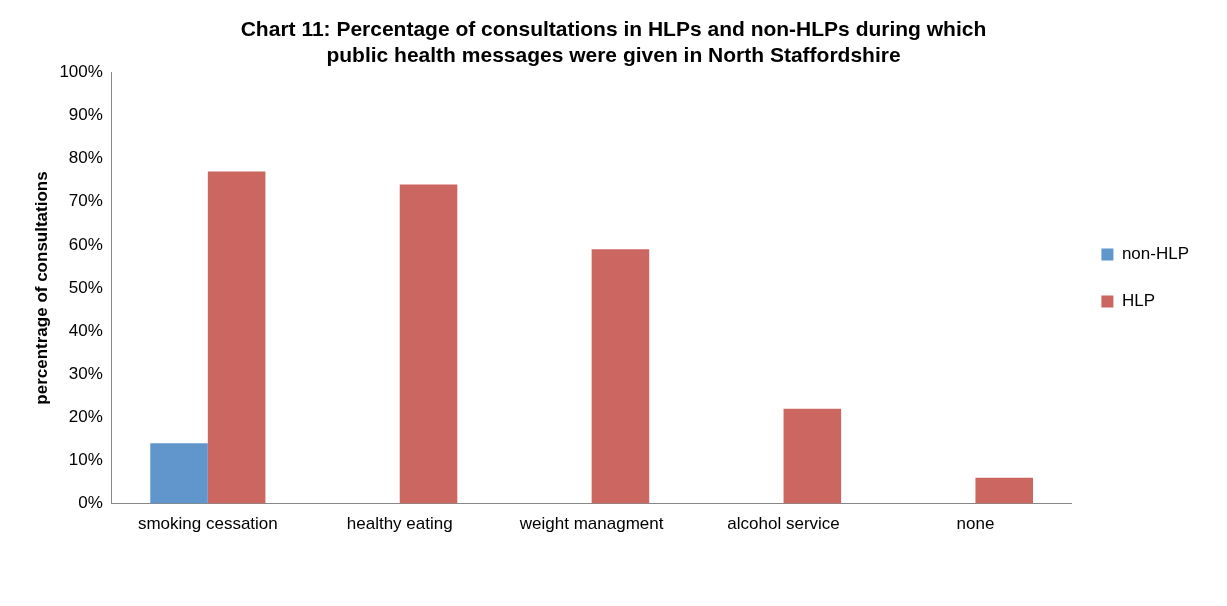 This screenshot has height=606, width=1227. What do you see at coordinates (613, 29) in the screenshot?
I see `text: Chart 11: Percentage of consultations in HLPs and non-HLPs during which` at bounding box center [613, 29].